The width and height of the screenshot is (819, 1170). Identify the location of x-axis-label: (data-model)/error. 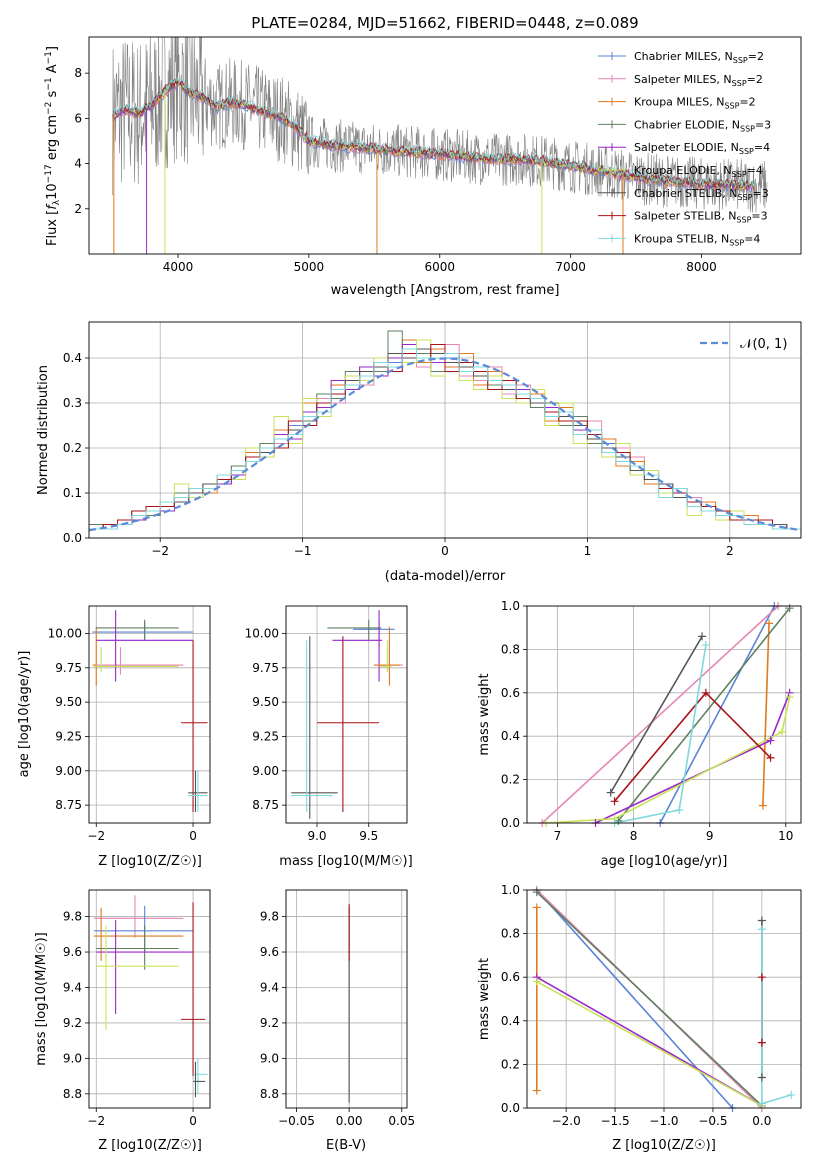
(445, 576).